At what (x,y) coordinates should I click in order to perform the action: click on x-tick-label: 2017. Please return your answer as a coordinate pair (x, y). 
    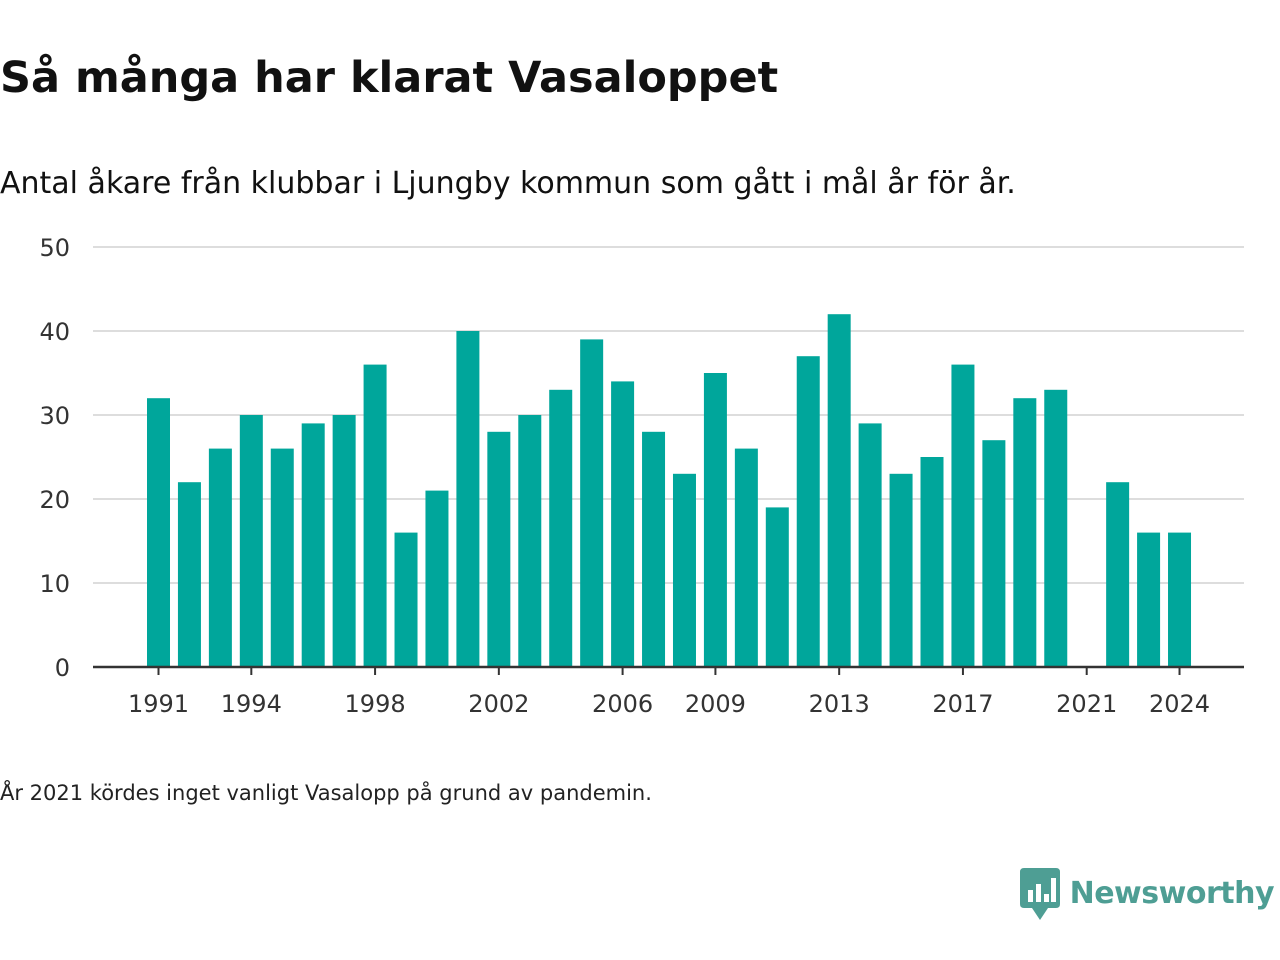
    Looking at the image, I should click on (962, 704).